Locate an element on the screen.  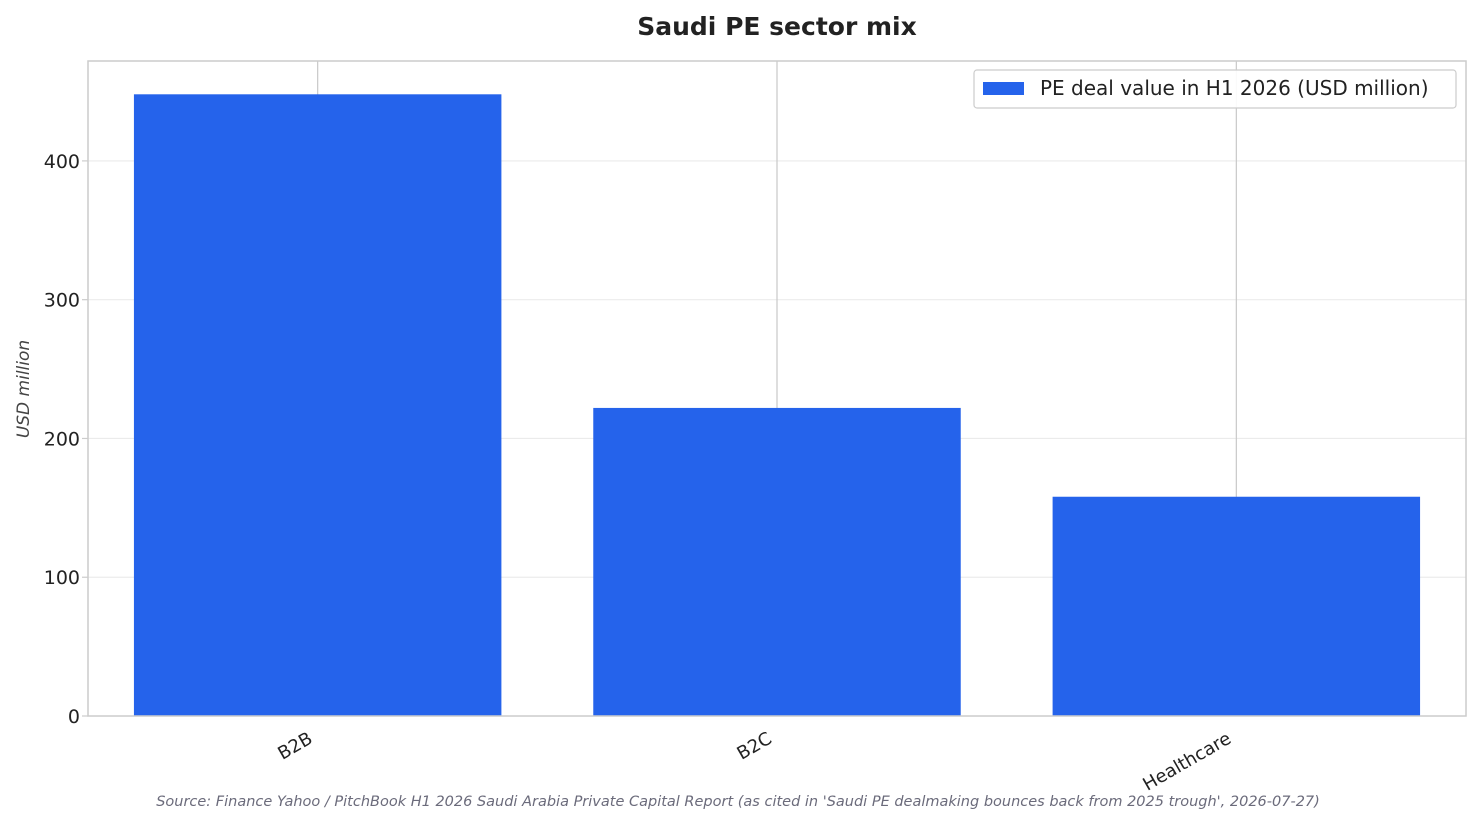
bar-healthcare is located at coordinates (1236, 606).